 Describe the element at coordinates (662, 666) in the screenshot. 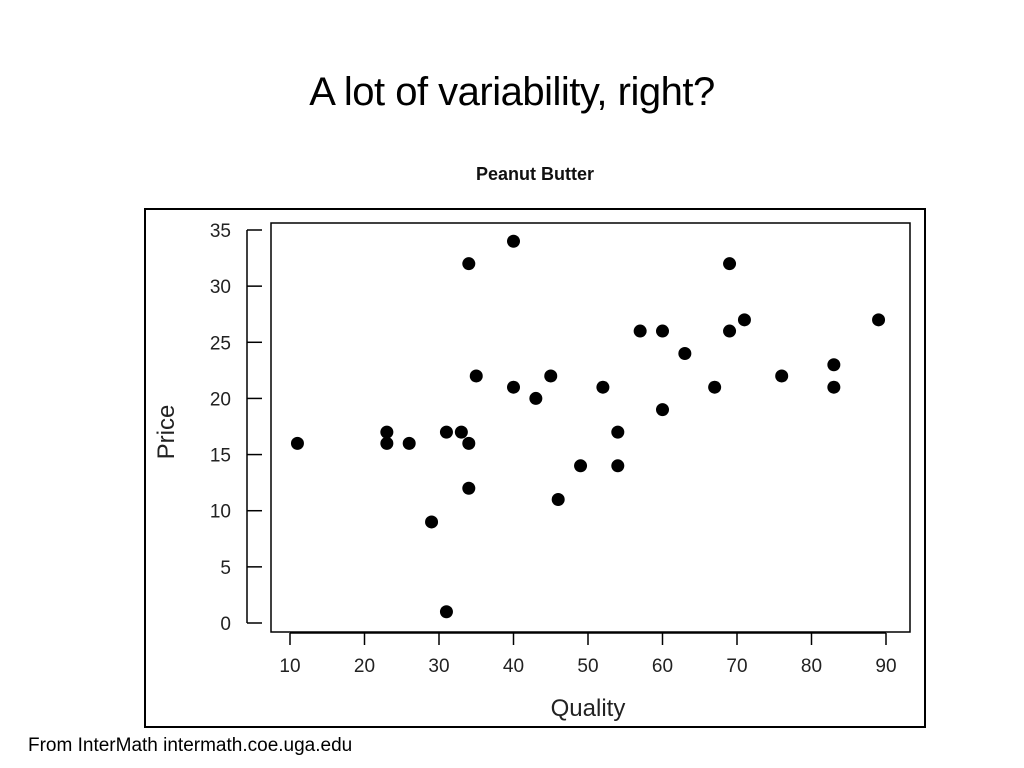

I see `x-tick-label: 60` at that location.